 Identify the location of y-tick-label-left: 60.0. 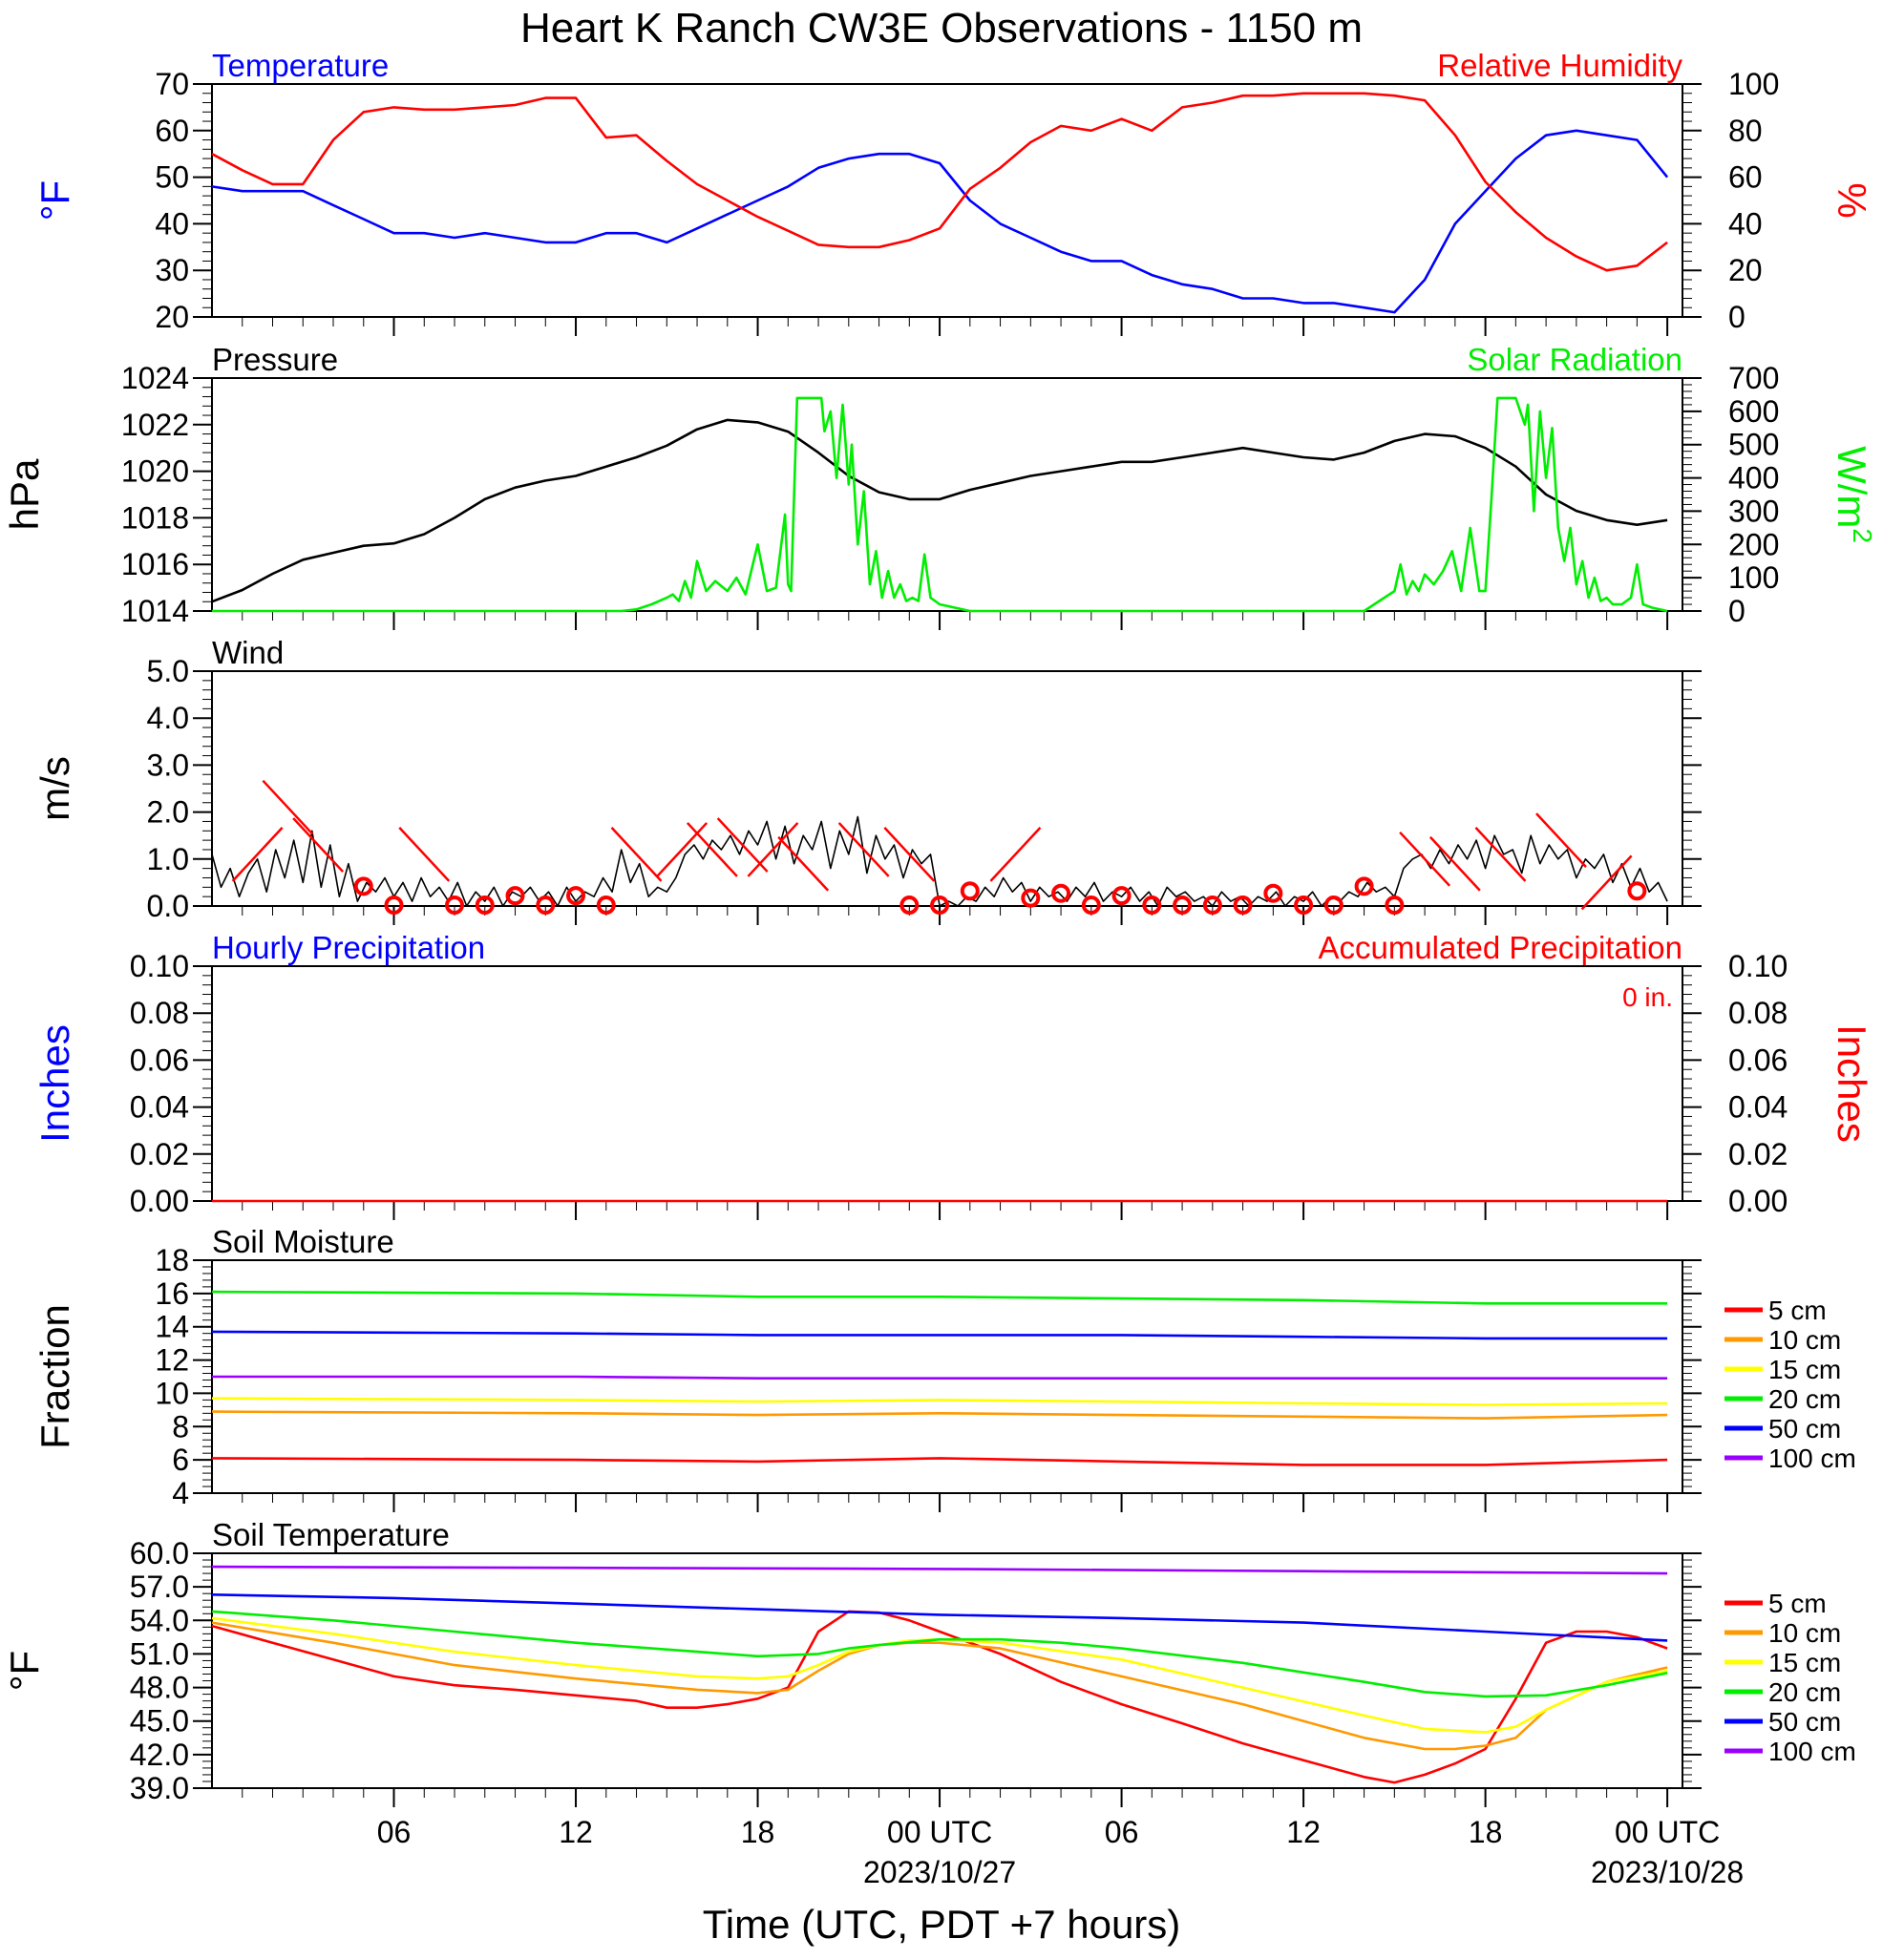
(159, 1553).